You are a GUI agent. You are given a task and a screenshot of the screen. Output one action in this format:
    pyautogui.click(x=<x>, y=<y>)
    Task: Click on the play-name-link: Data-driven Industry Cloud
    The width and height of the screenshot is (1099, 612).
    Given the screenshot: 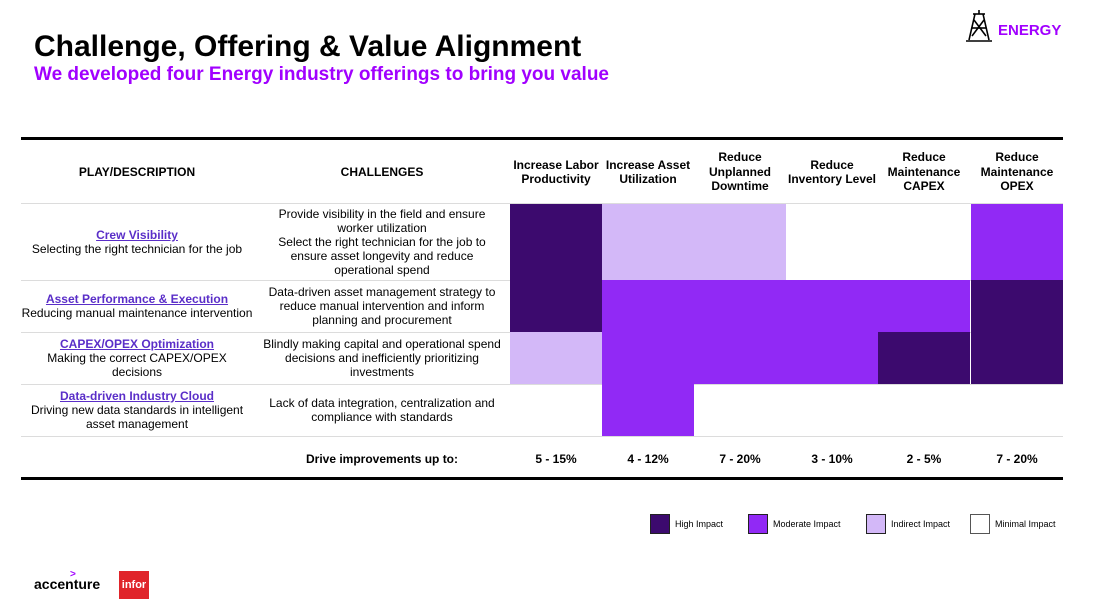 What is the action you would take?
    pyautogui.click(x=136, y=396)
    